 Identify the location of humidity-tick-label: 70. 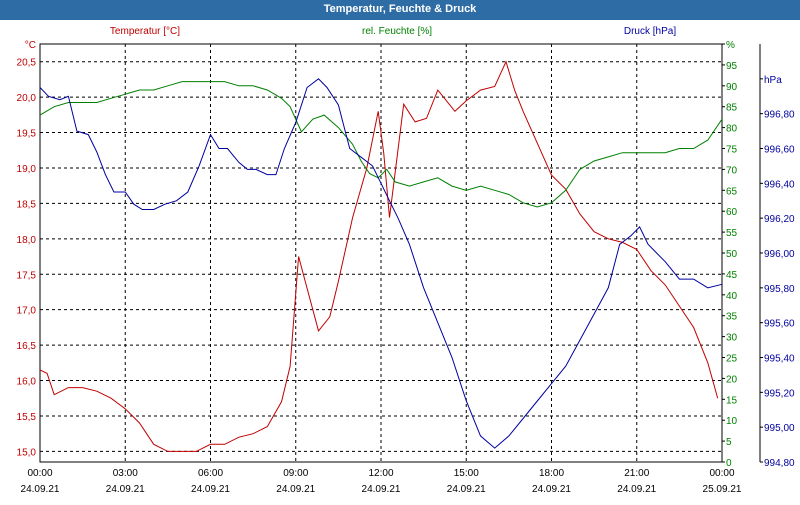
(732, 170).